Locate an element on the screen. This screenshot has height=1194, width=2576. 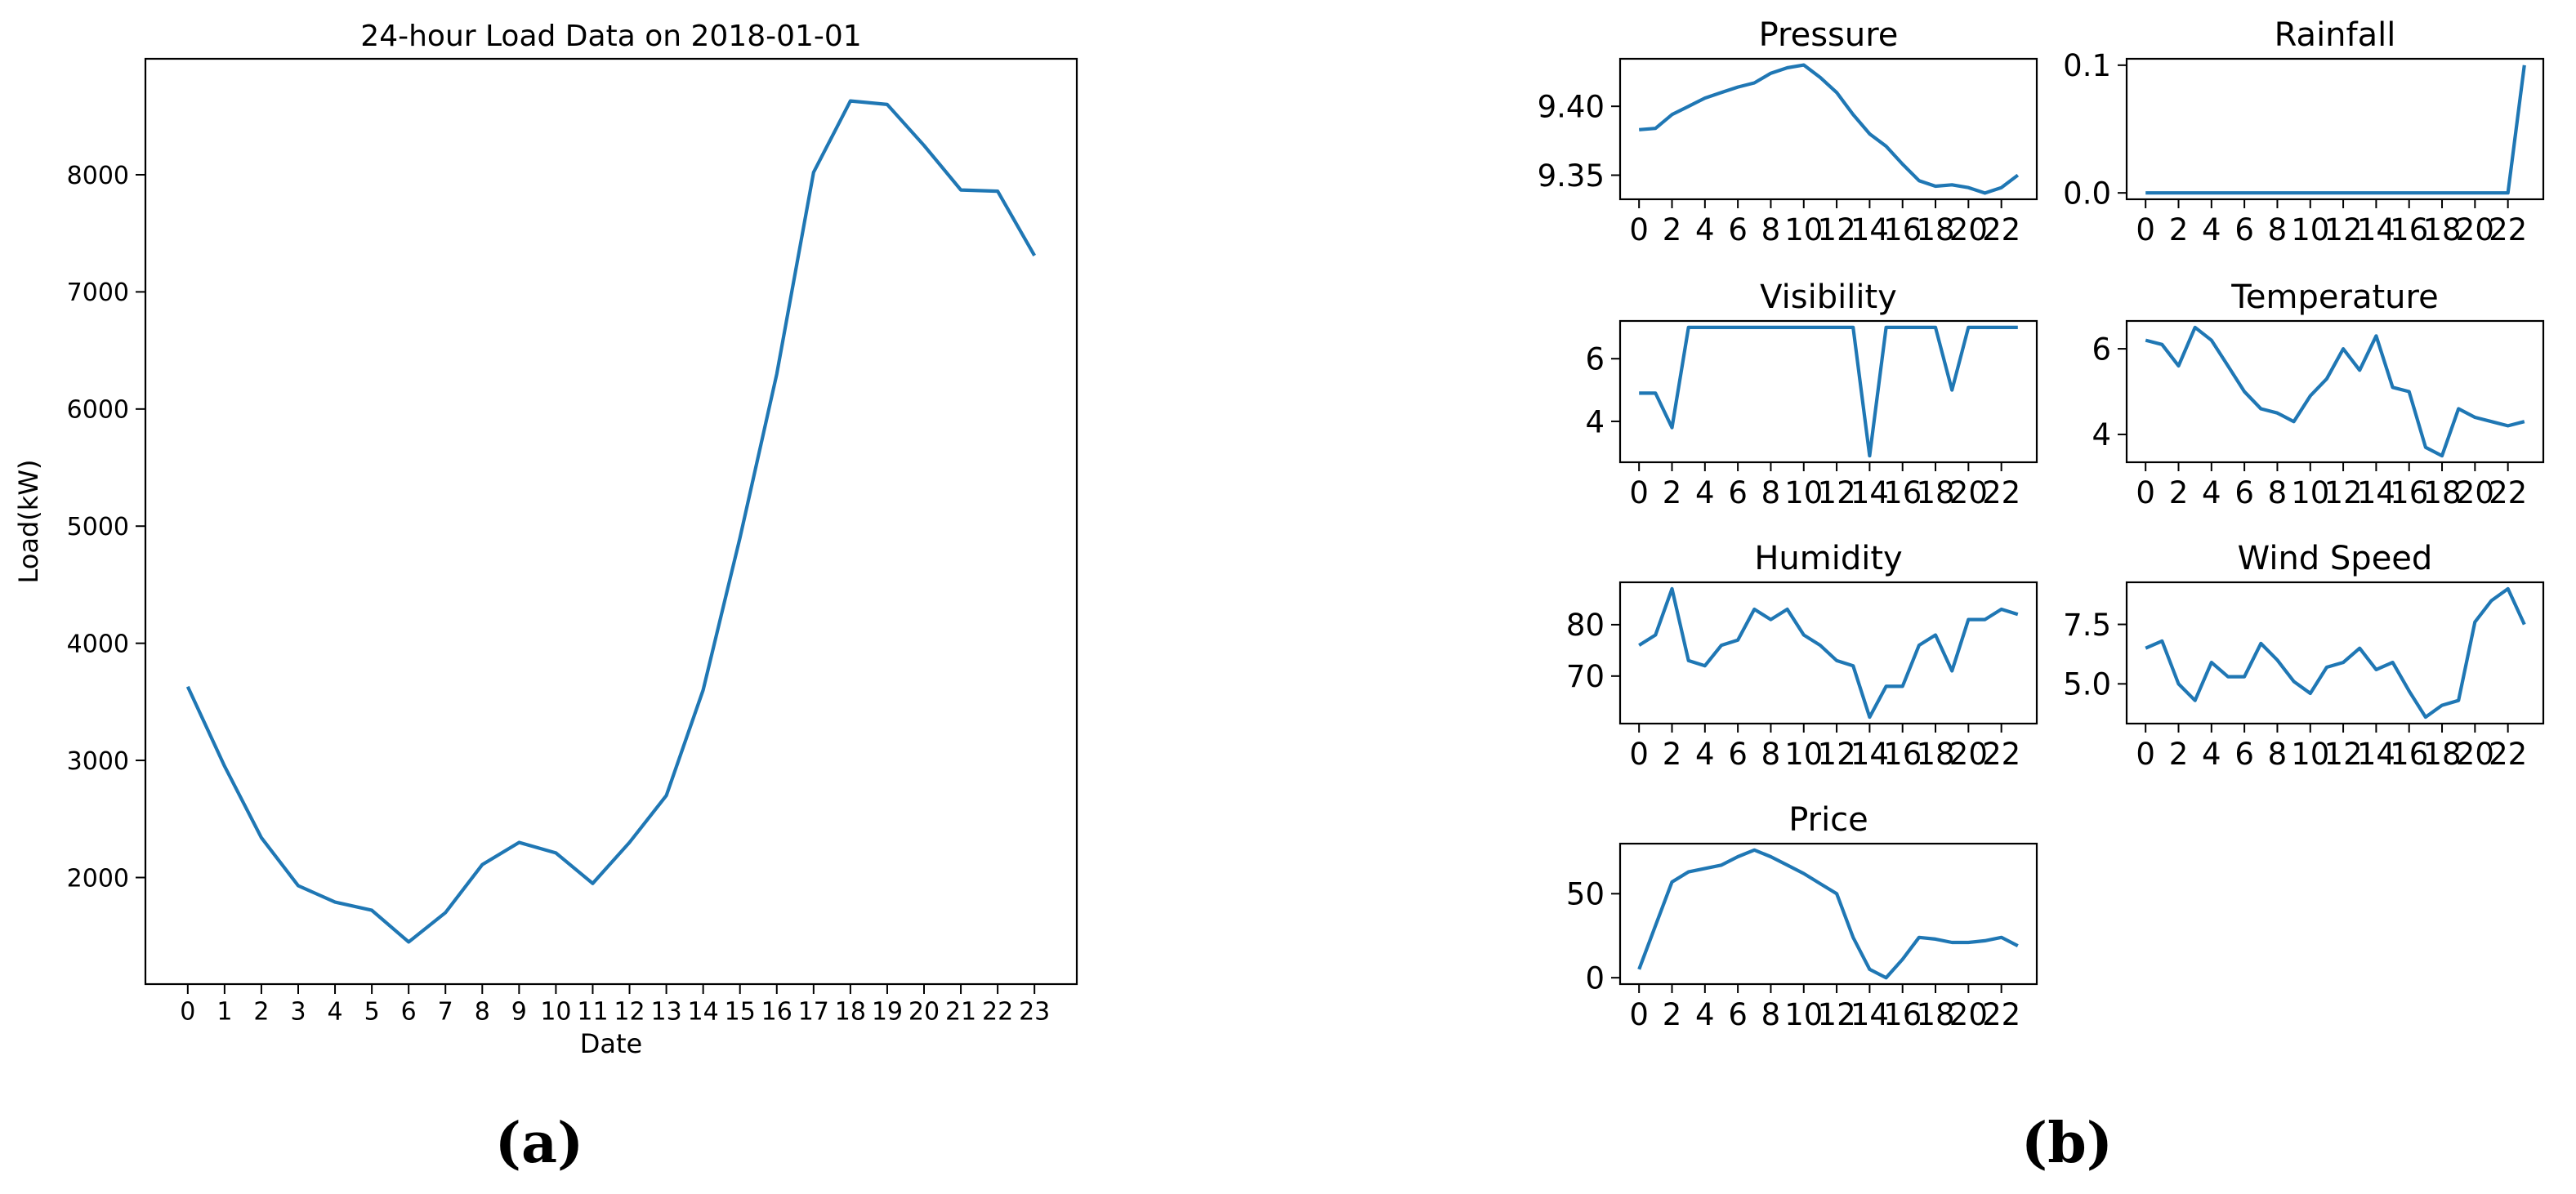
x-tick-label-wind-speed: 4 is located at coordinates (2211, 754).